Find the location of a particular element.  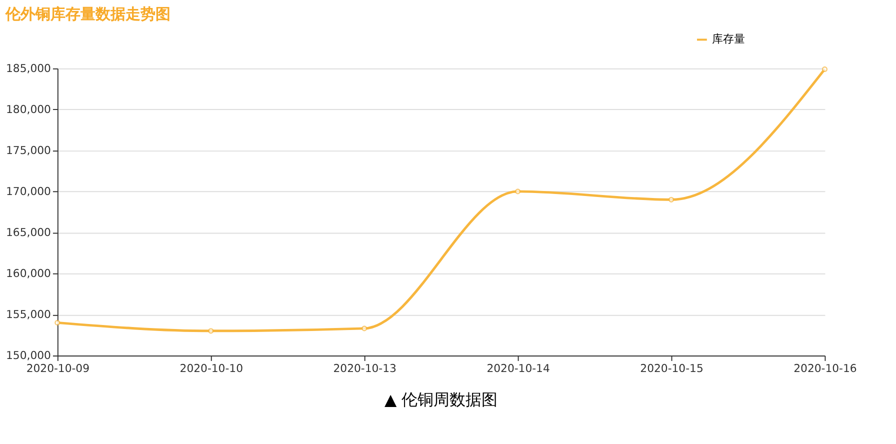

y-tick-label: 180,000 is located at coordinates (29, 109).